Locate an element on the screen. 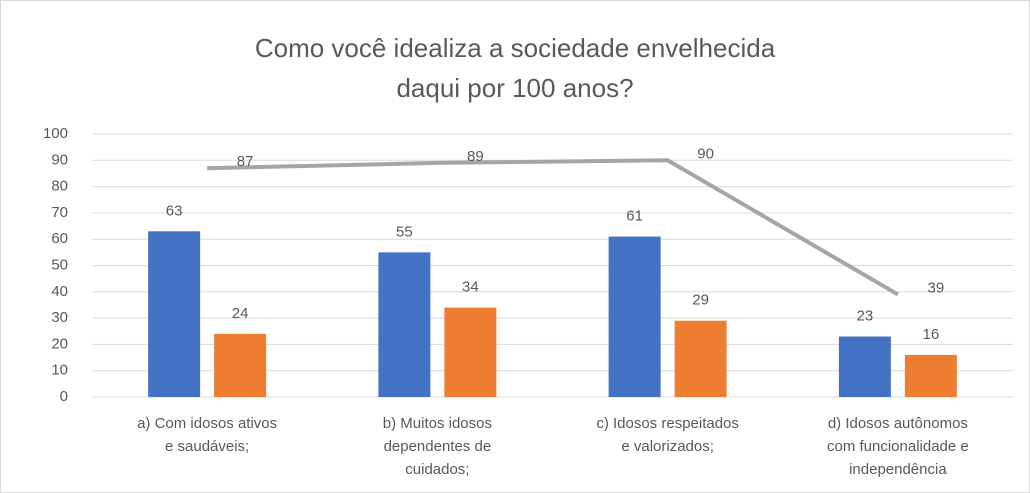  data-label: 90 is located at coordinates (705, 153).